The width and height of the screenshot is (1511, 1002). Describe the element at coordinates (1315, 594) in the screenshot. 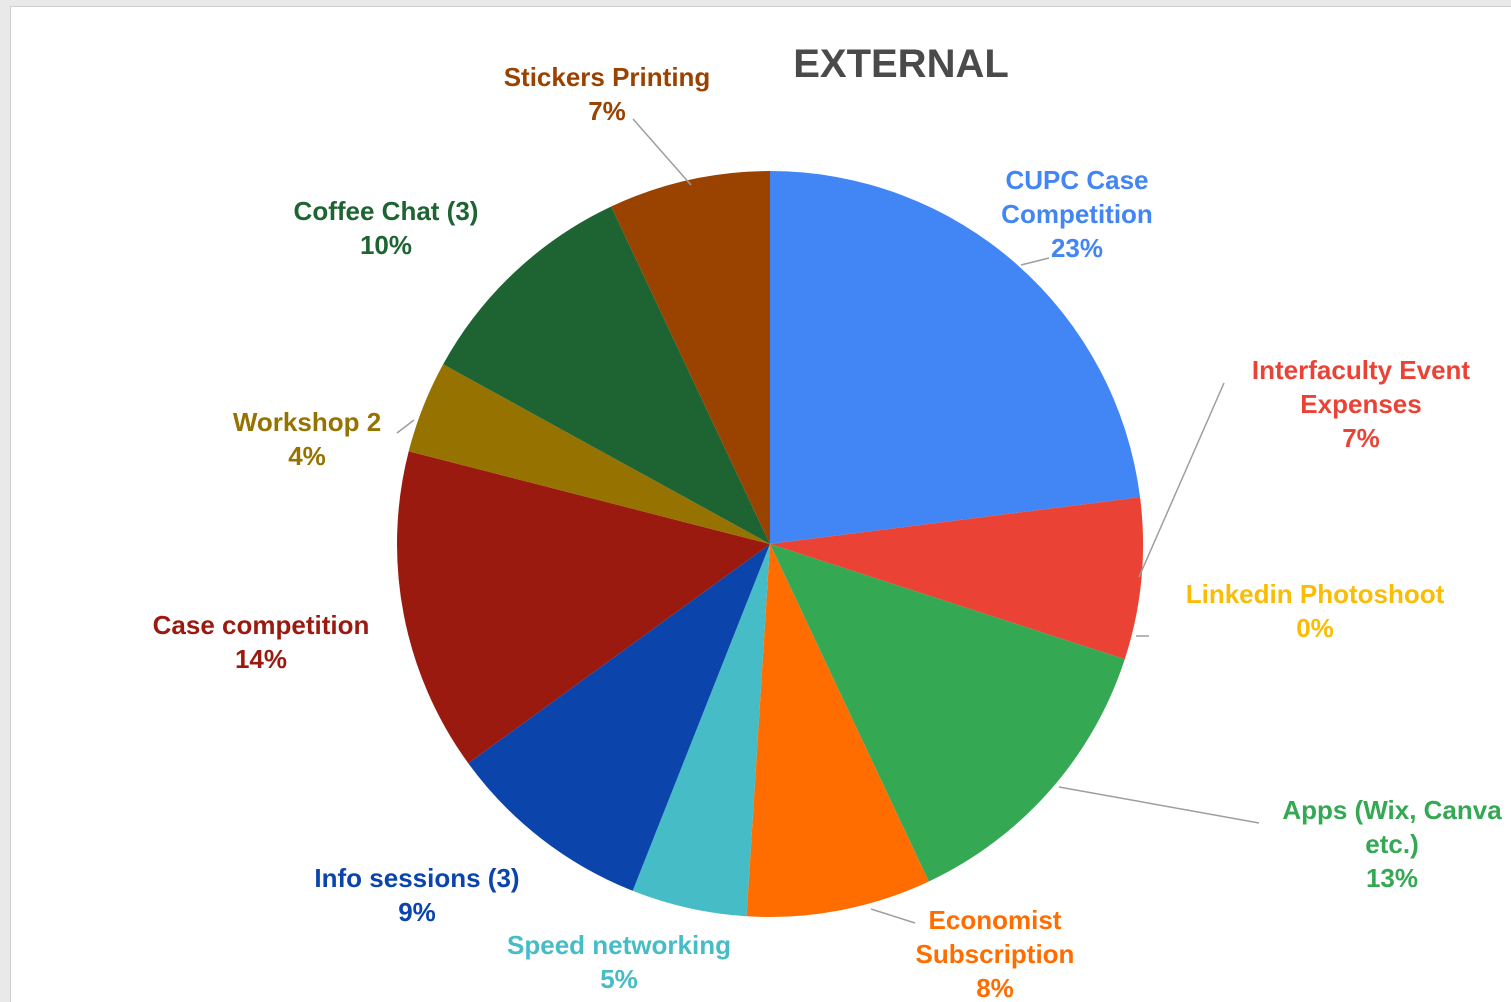

I see `slice-name-label-linkedin-photoshoot: Linkedin Photoshoot` at that location.